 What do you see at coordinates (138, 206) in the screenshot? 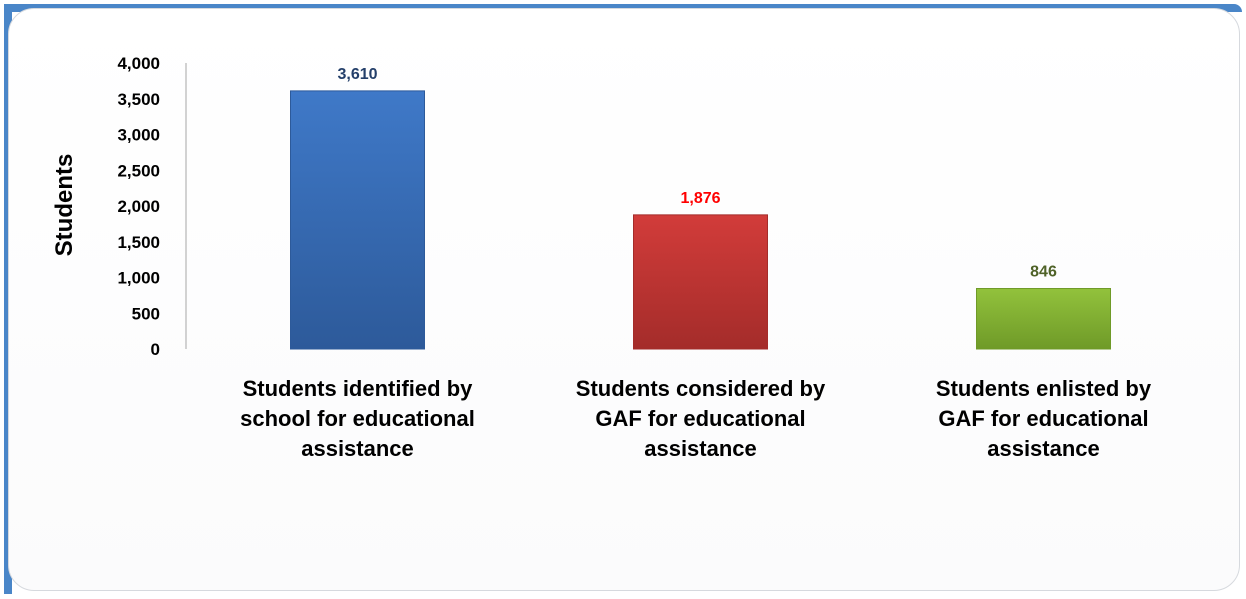
I see `y-tick-label: 2,000` at bounding box center [138, 206].